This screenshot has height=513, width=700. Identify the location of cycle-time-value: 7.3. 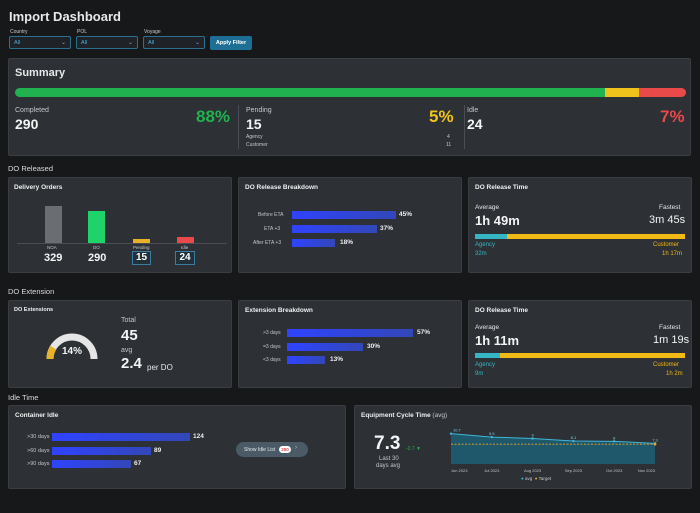
(387, 443).